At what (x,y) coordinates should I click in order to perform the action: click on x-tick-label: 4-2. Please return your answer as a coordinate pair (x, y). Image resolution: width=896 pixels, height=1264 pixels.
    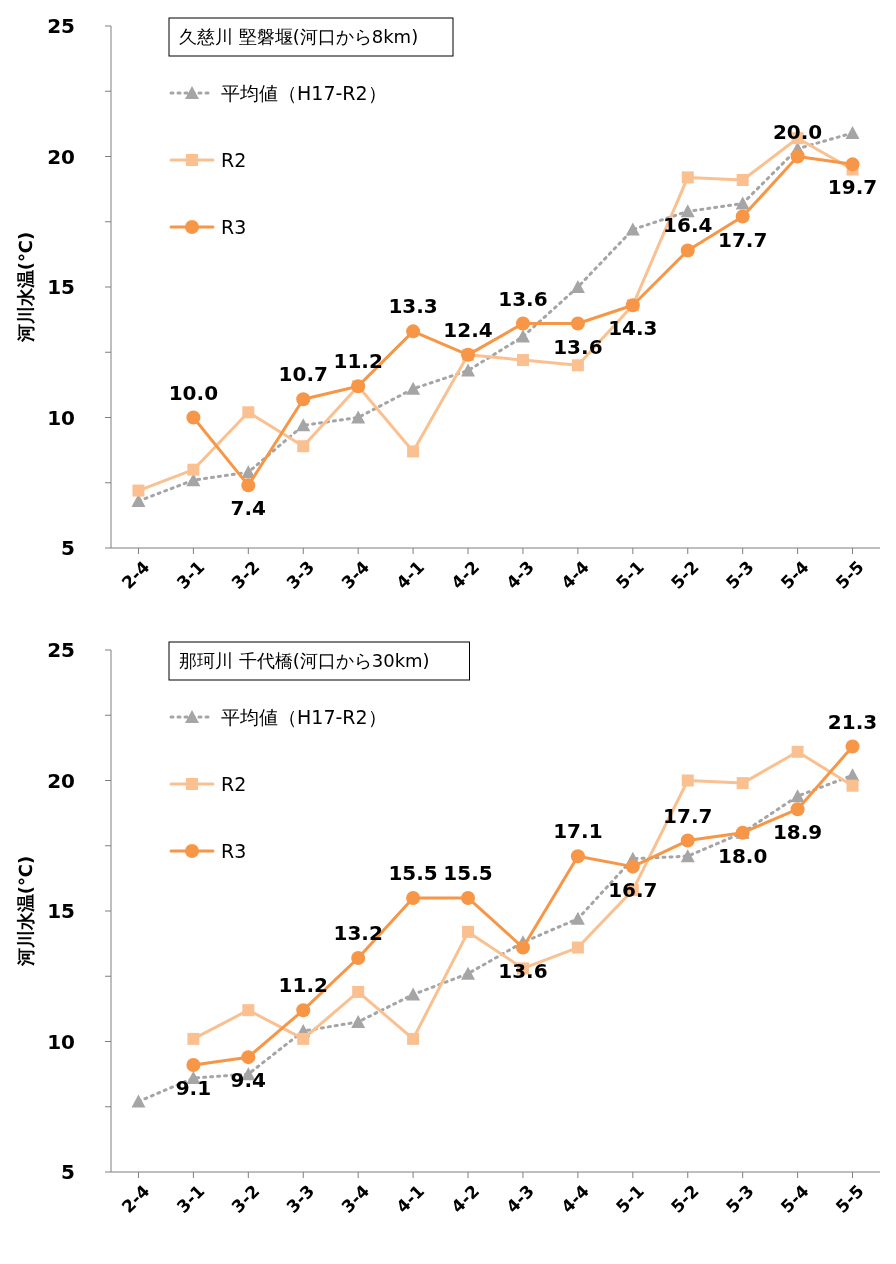
    Looking at the image, I should click on (465, 574).